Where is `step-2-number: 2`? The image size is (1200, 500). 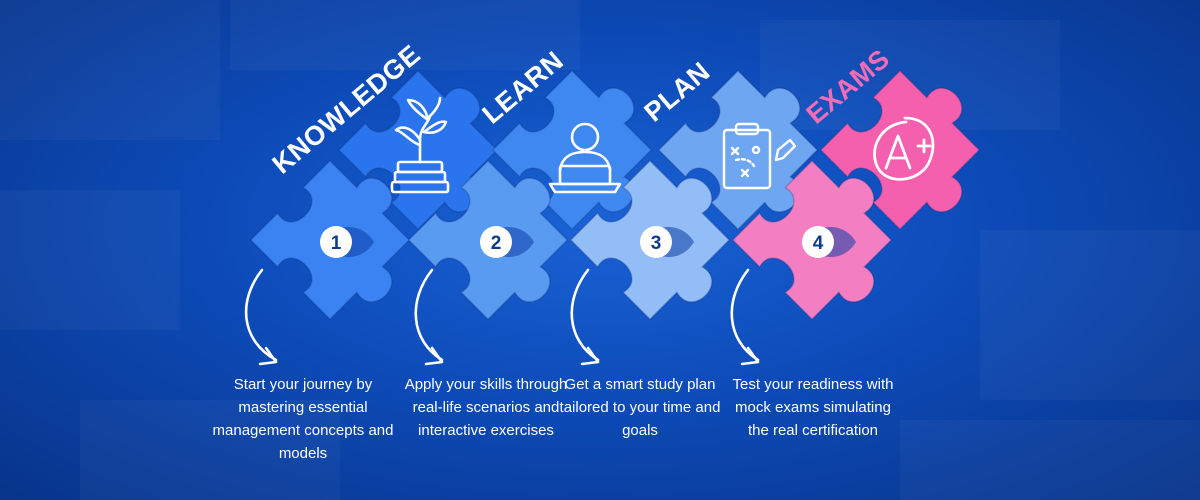
step-2-number: 2 is located at coordinates (496, 243).